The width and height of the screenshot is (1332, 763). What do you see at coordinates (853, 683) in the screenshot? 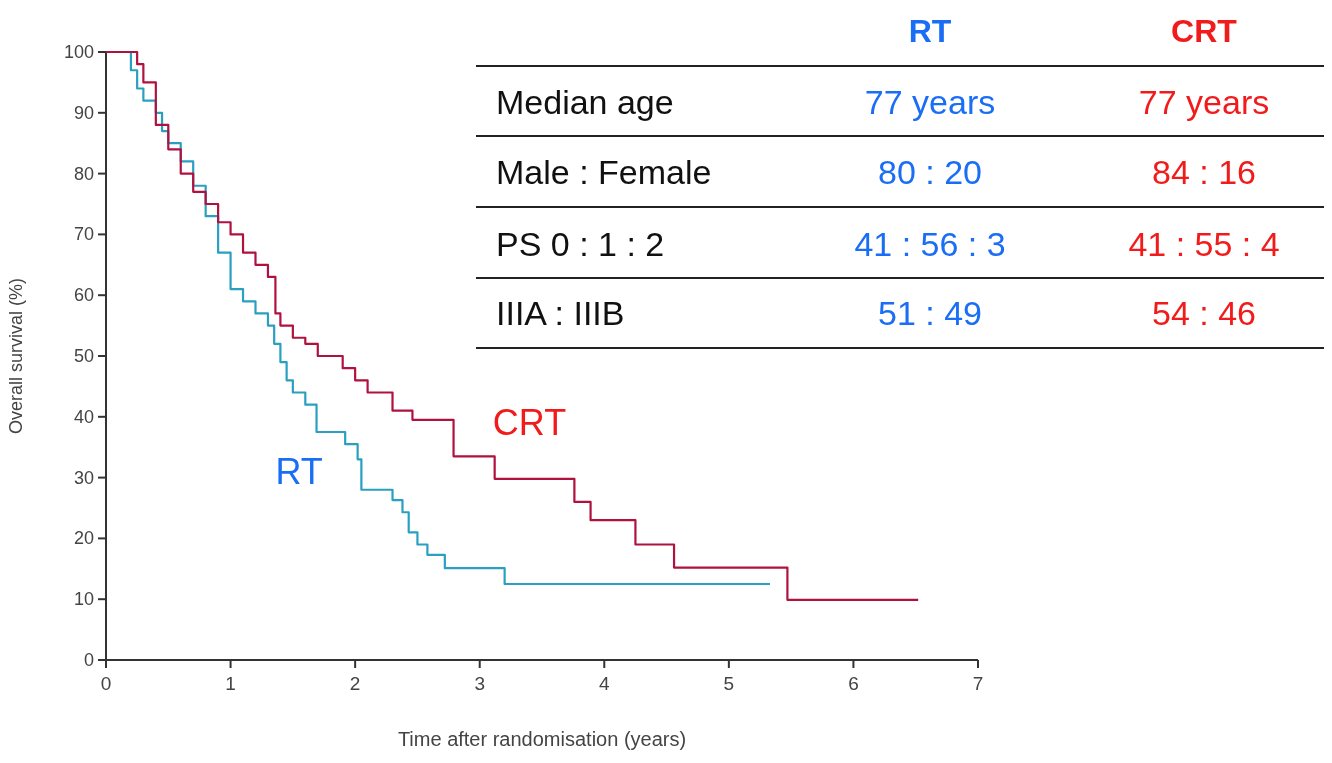
I see `x-tick-label: 6` at bounding box center [853, 683].